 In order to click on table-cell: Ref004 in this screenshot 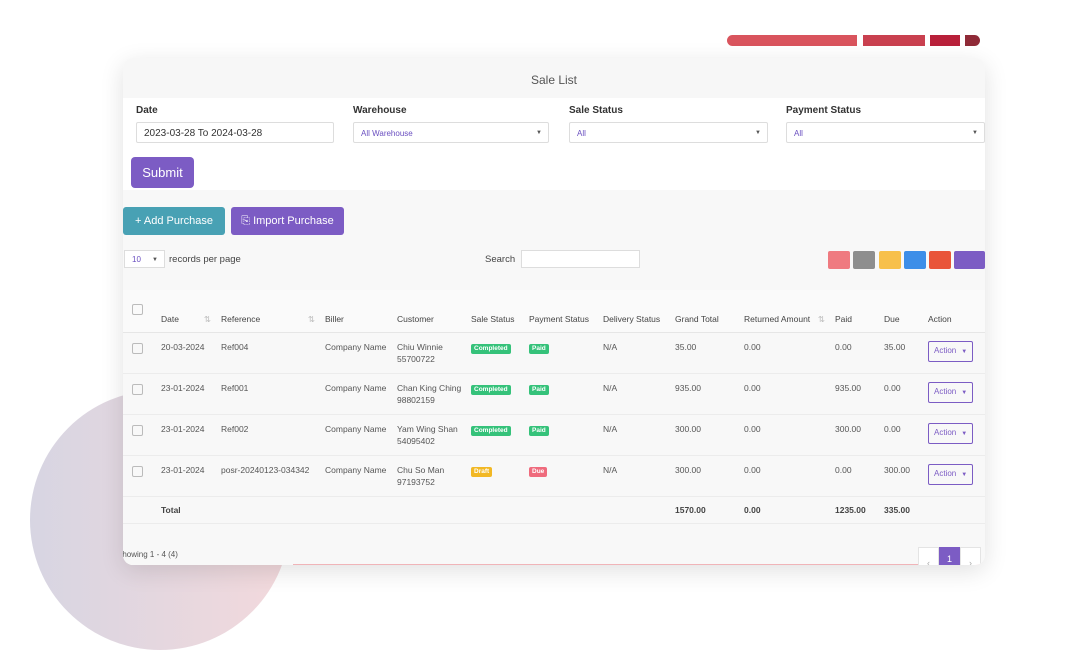, I will do `click(273, 353)`.